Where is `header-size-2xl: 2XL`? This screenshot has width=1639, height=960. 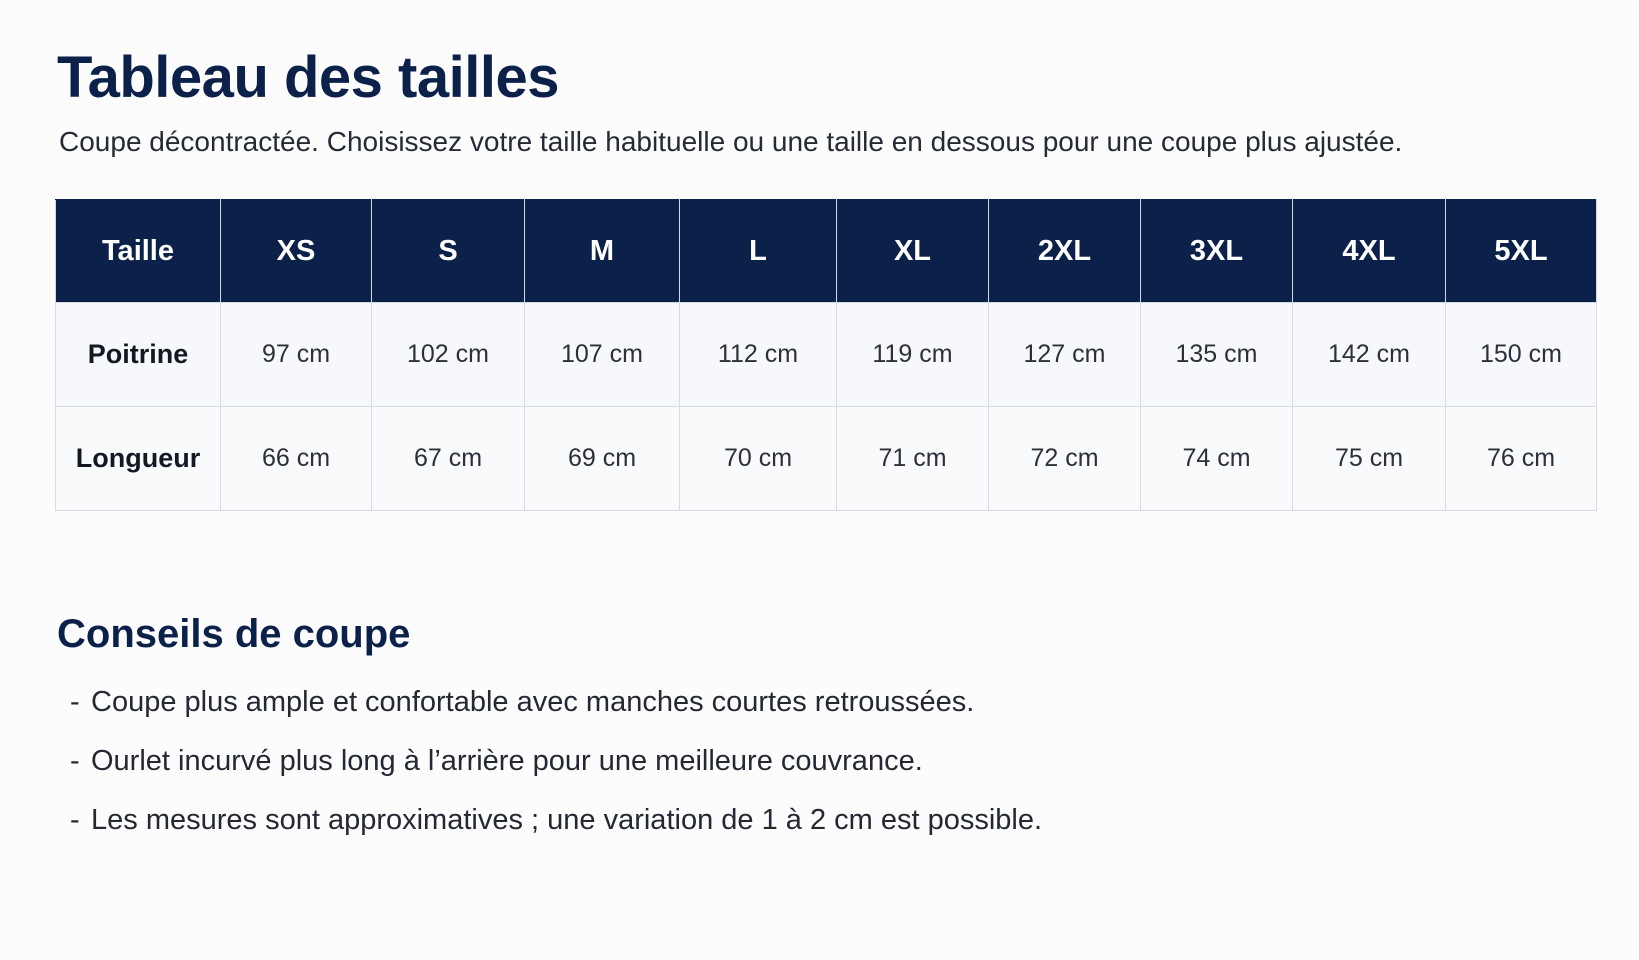 header-size-2xl: 2XL is located at coordinates (1064, 251).